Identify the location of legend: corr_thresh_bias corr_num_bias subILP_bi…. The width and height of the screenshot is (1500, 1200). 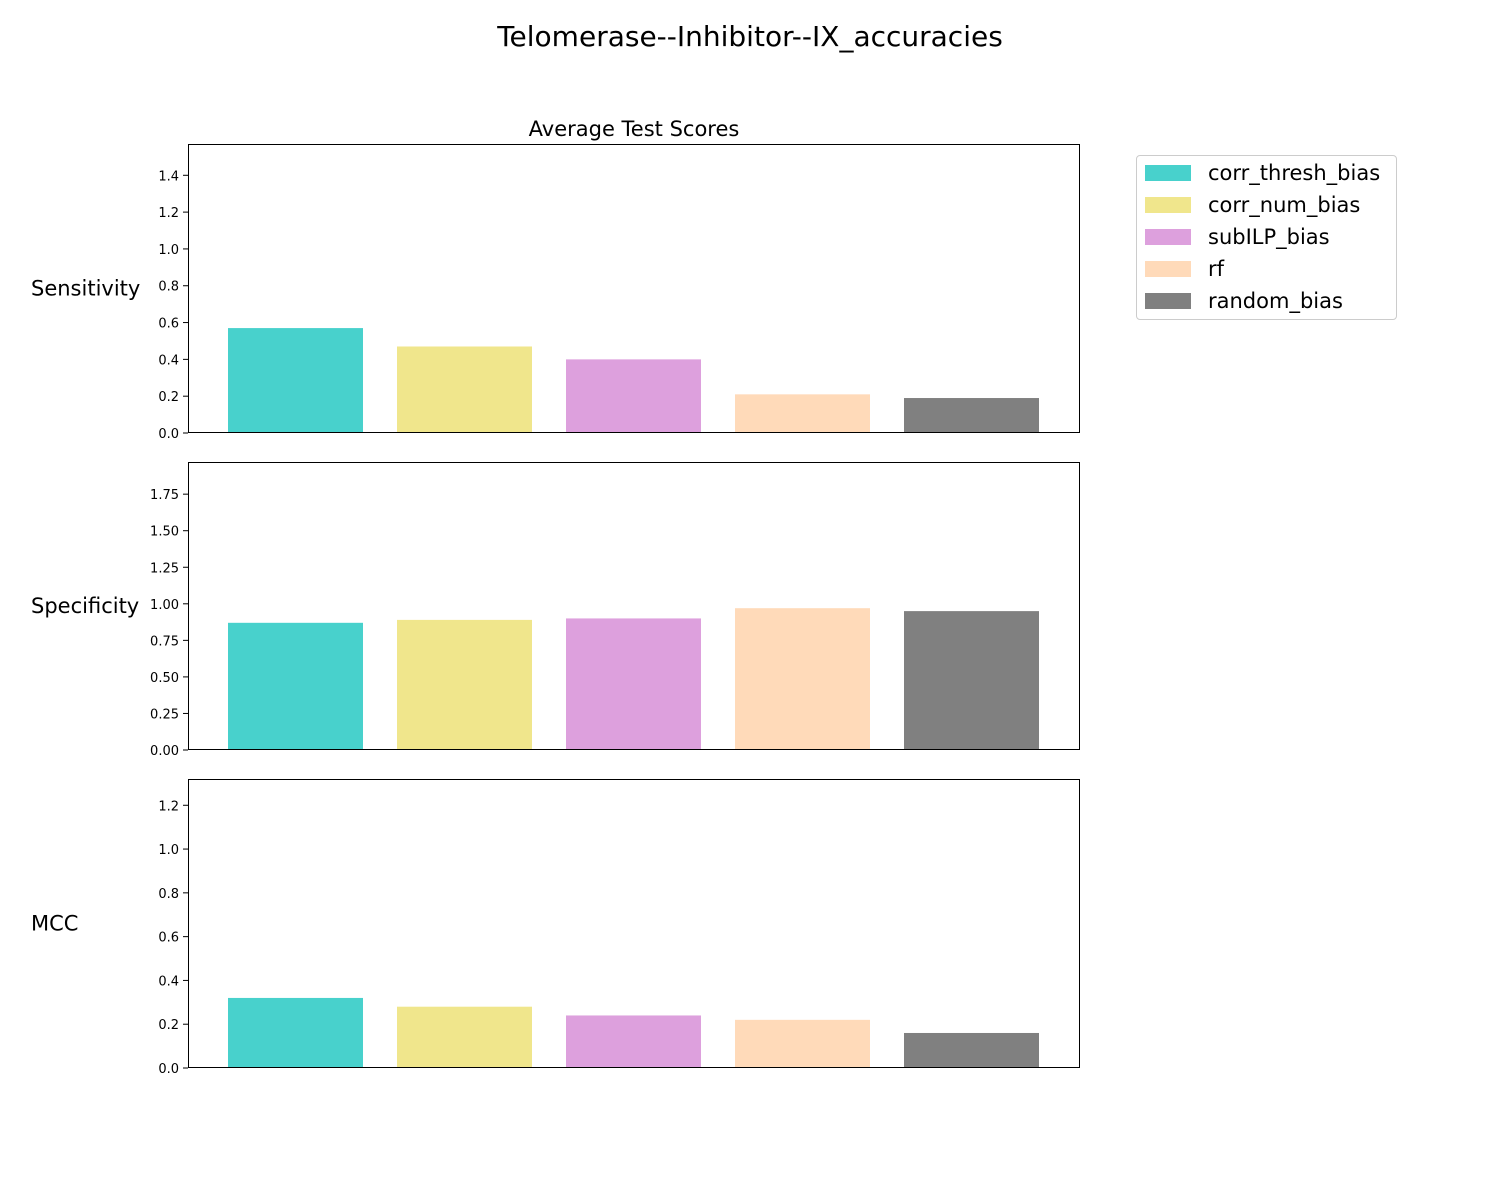
(1266, 237).